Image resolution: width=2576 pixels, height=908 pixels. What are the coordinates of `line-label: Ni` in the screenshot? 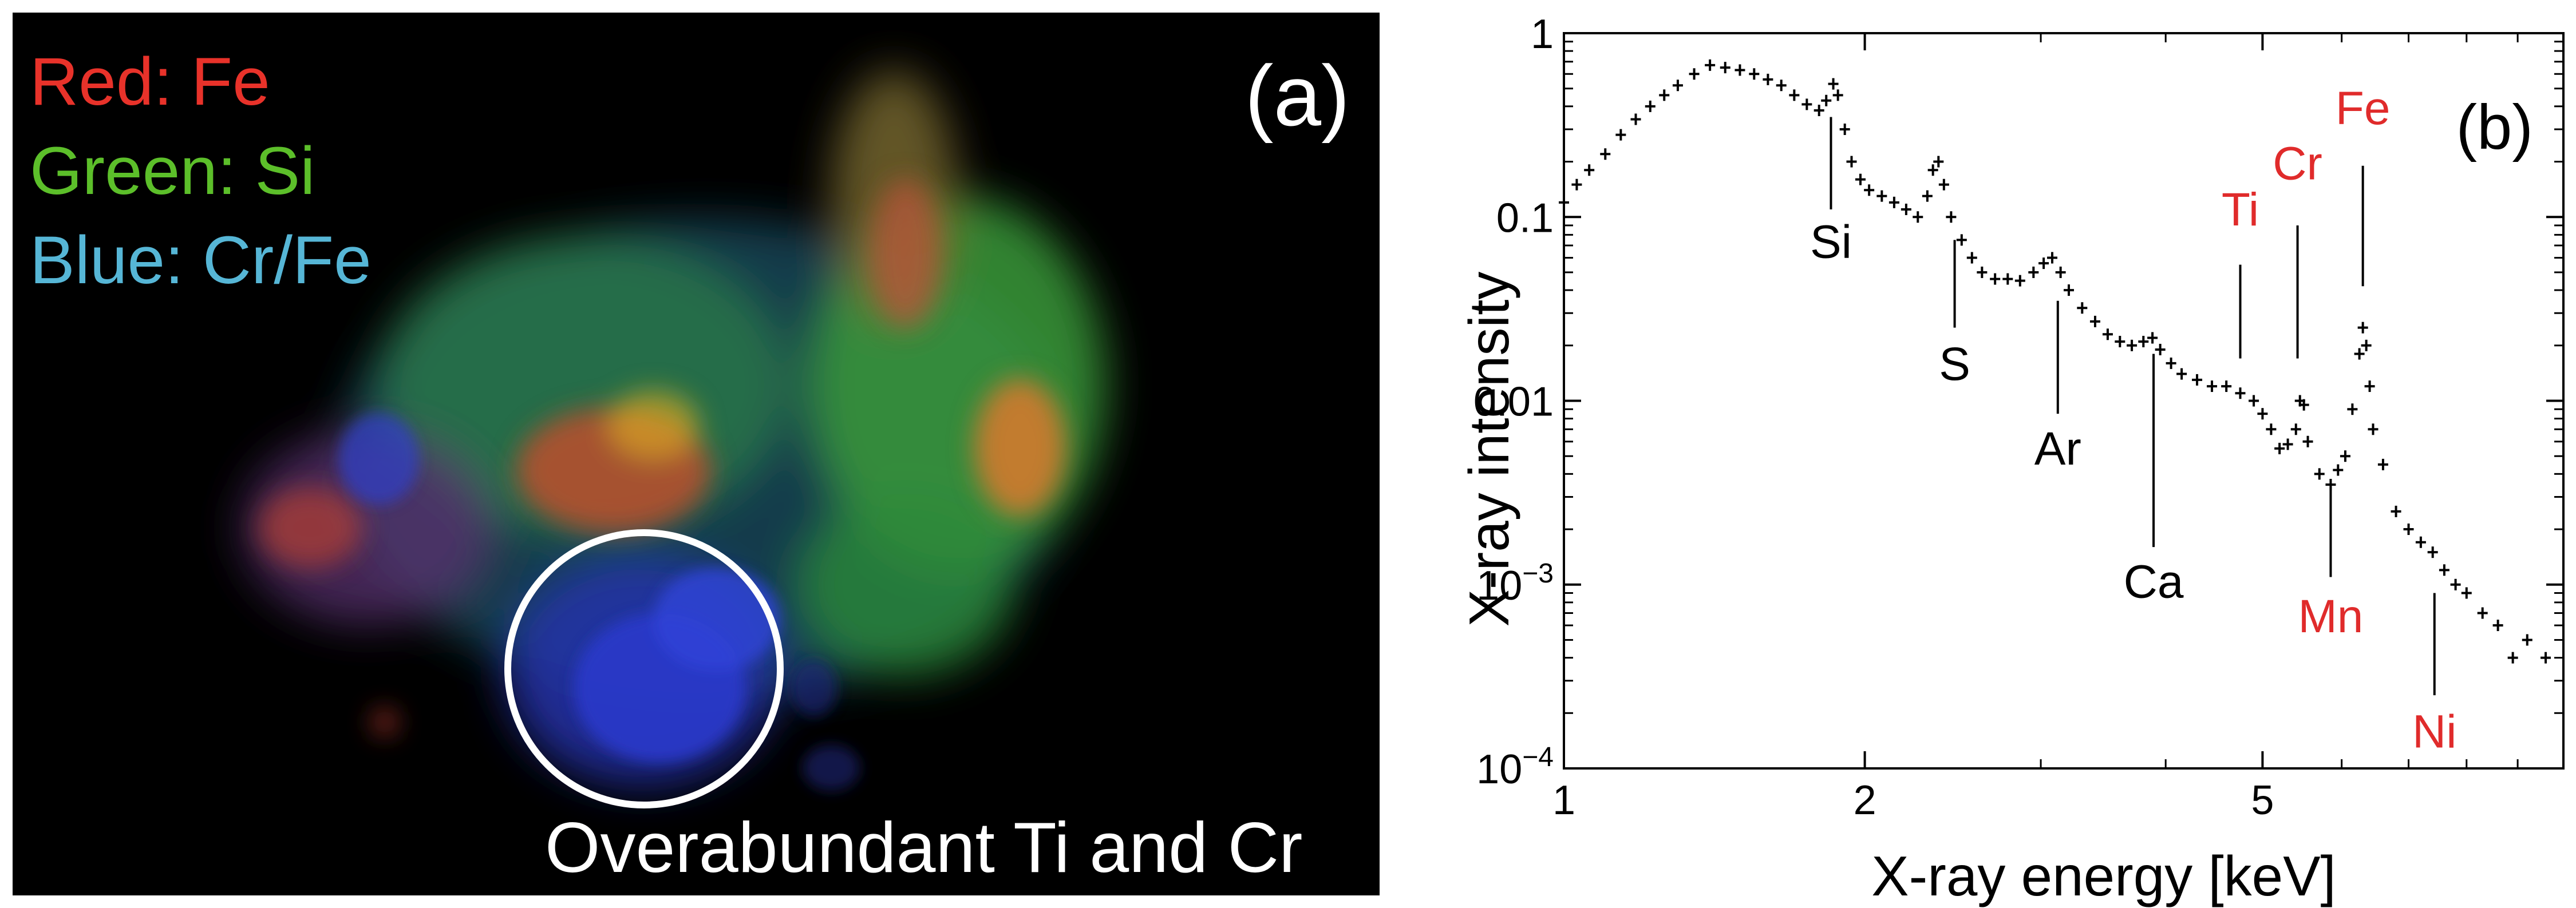 It's located at (2434, 731).